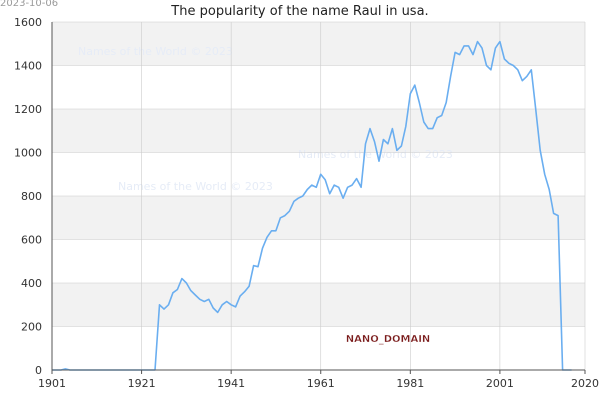 The height and width of the screenshot is (400, 600). I want to click on x-tick-label: 1941, so click(231, 383).